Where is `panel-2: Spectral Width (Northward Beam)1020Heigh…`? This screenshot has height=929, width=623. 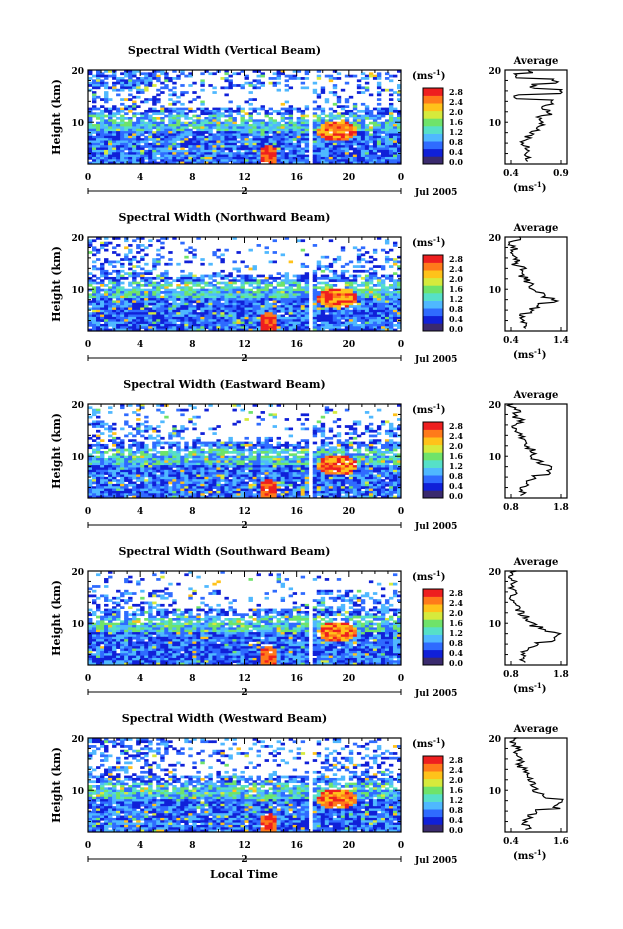
panel-2: Spectral Width (Northward Beam)1020Heigh… is located at coordinates (309, 288).